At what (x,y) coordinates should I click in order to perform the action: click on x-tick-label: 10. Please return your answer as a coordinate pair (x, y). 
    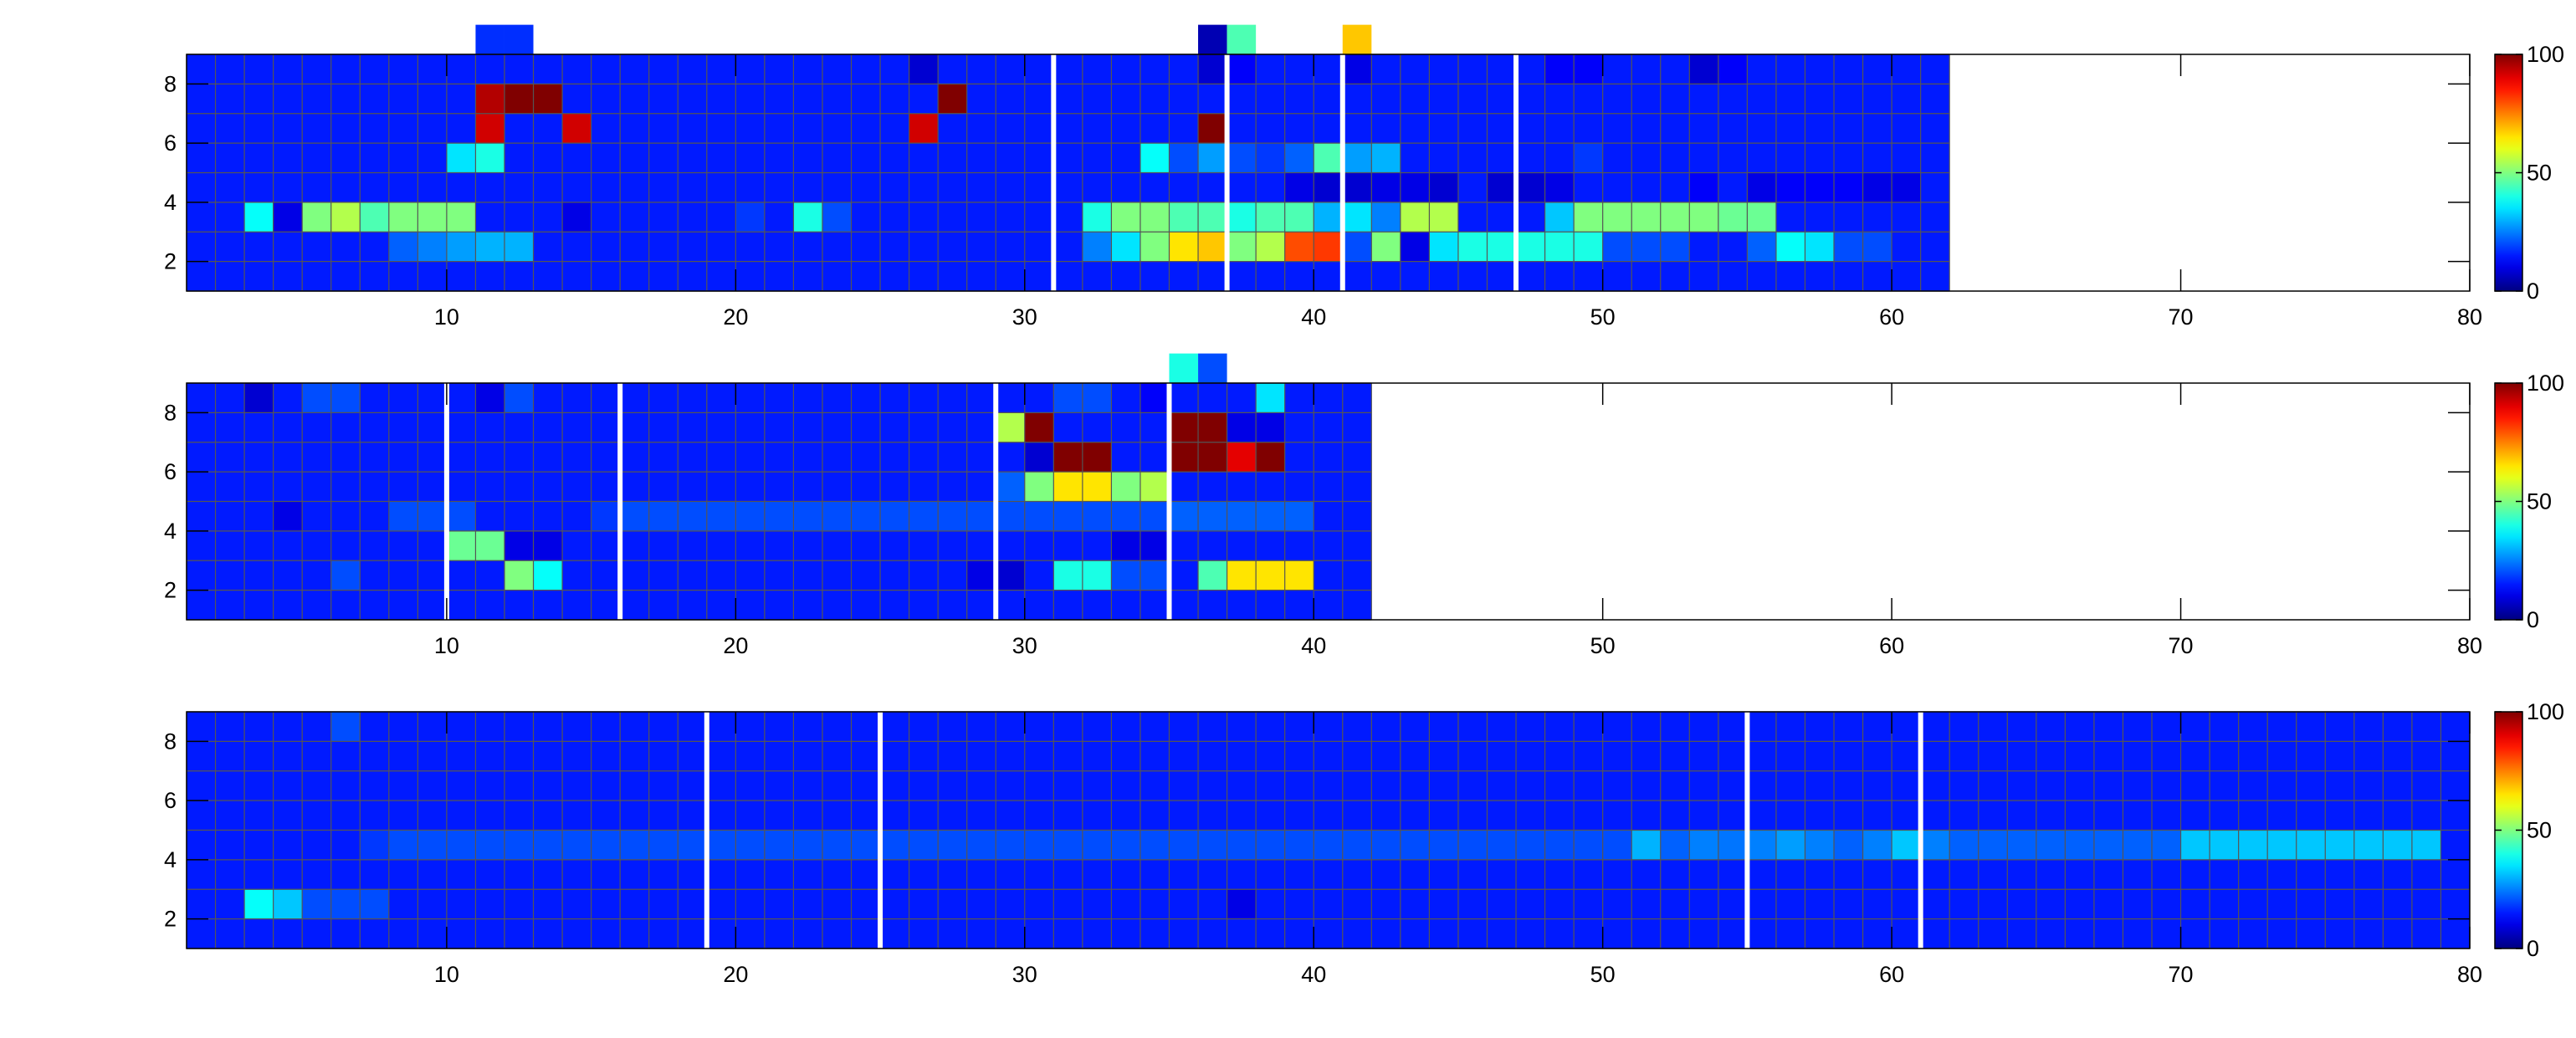
    Looking at the image, I should click on (447, 645).